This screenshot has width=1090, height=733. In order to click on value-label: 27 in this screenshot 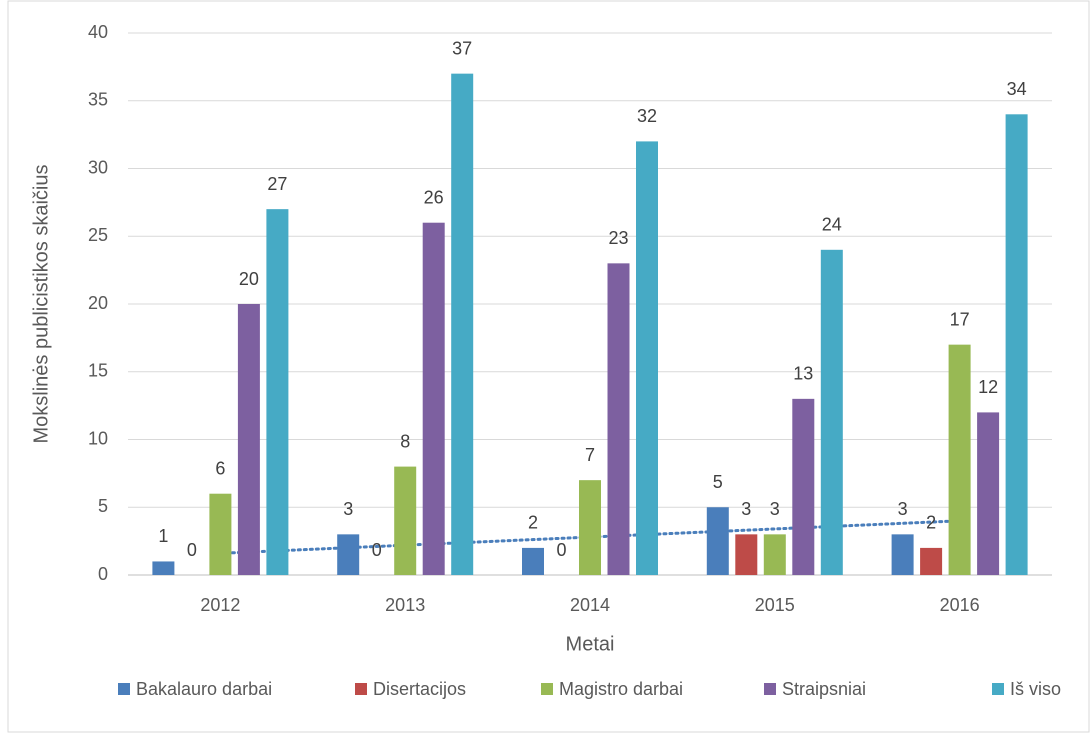, I will do `click(277, 184)`.